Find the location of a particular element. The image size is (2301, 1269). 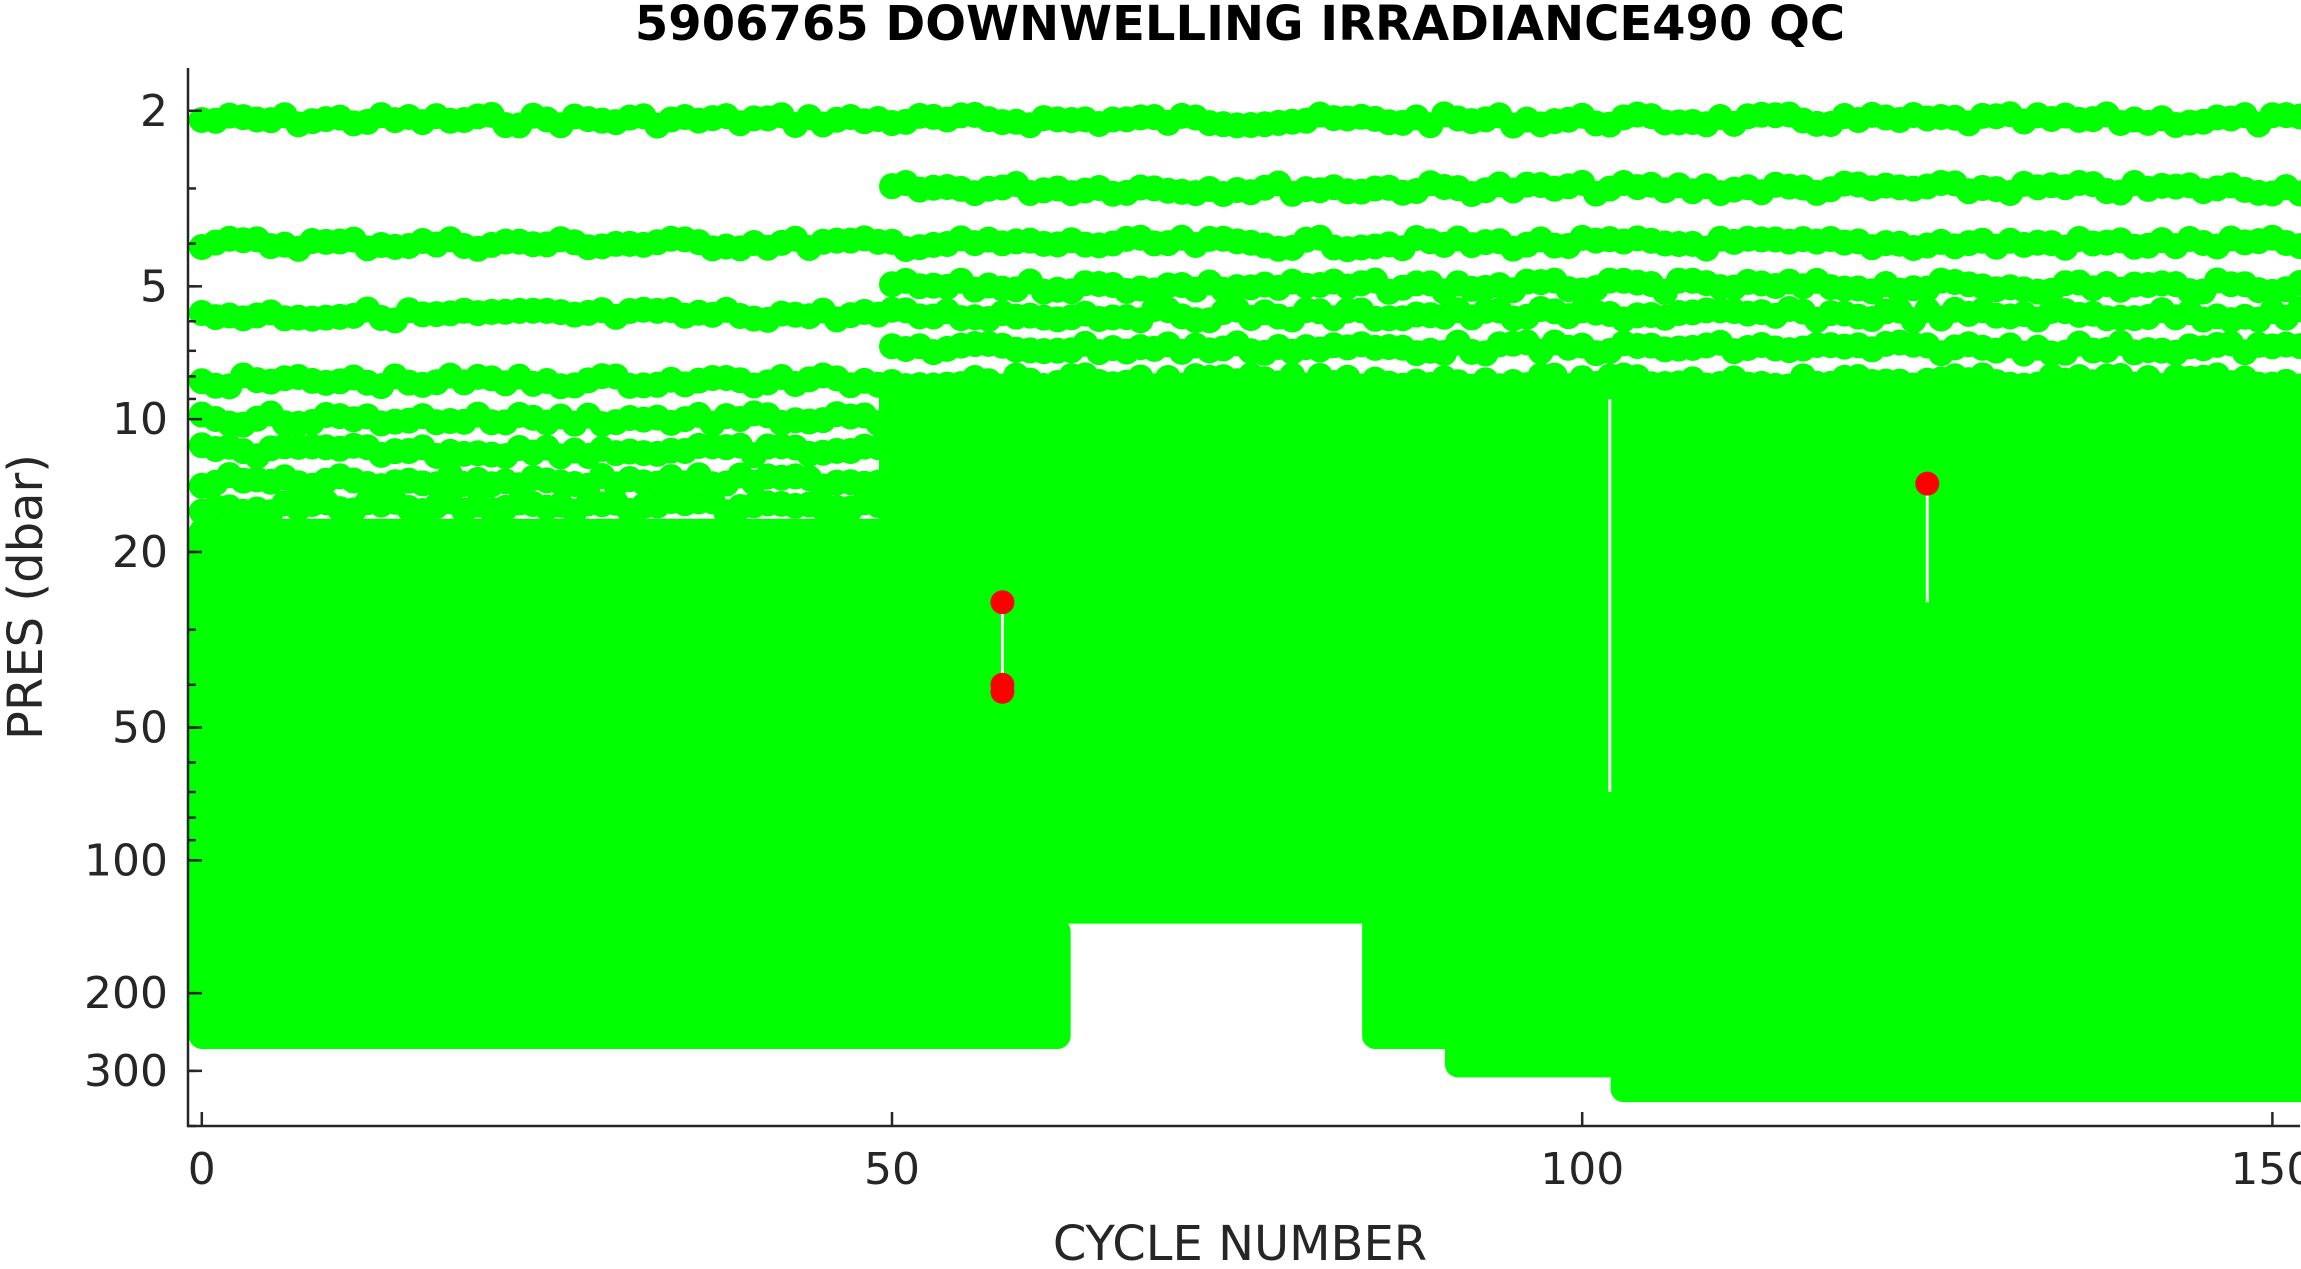

y-tick-label: 200 is located at coordinates (126, 993).